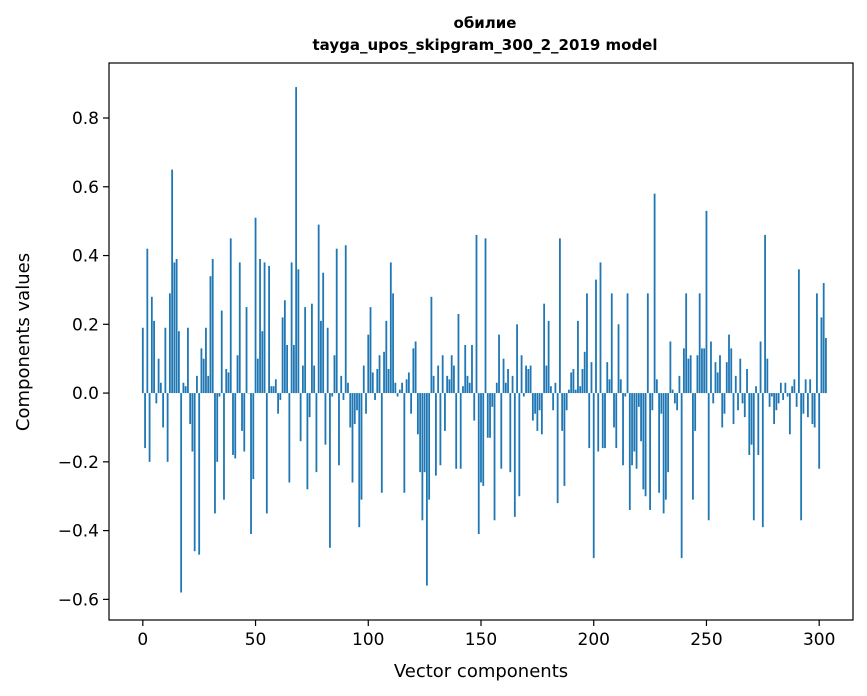  What do you see at coordinates (481, 640) in the screenshot?
I see `x-tick-label: 150` at bounding box center [481, 640].